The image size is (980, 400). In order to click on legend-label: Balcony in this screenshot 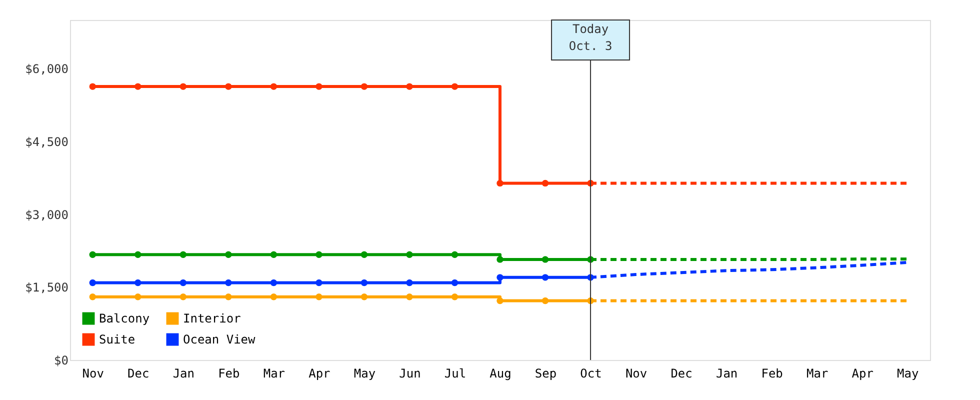, I will do `click(124, 319)`.